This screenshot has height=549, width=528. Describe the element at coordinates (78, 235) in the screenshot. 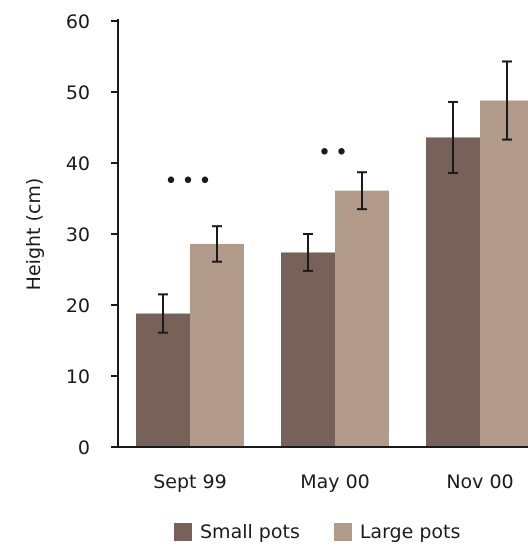

I see `y-tick-label-30: 30` at that location.